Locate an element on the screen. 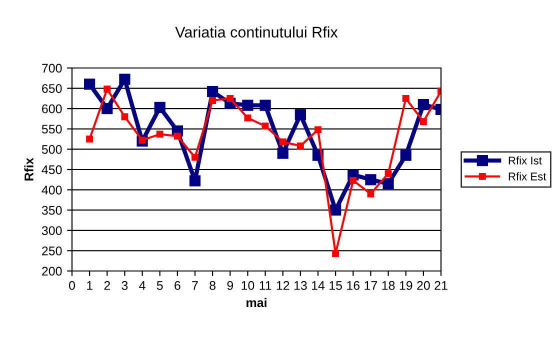  x-tick-label: 8 is located at coordinates (213, 285).